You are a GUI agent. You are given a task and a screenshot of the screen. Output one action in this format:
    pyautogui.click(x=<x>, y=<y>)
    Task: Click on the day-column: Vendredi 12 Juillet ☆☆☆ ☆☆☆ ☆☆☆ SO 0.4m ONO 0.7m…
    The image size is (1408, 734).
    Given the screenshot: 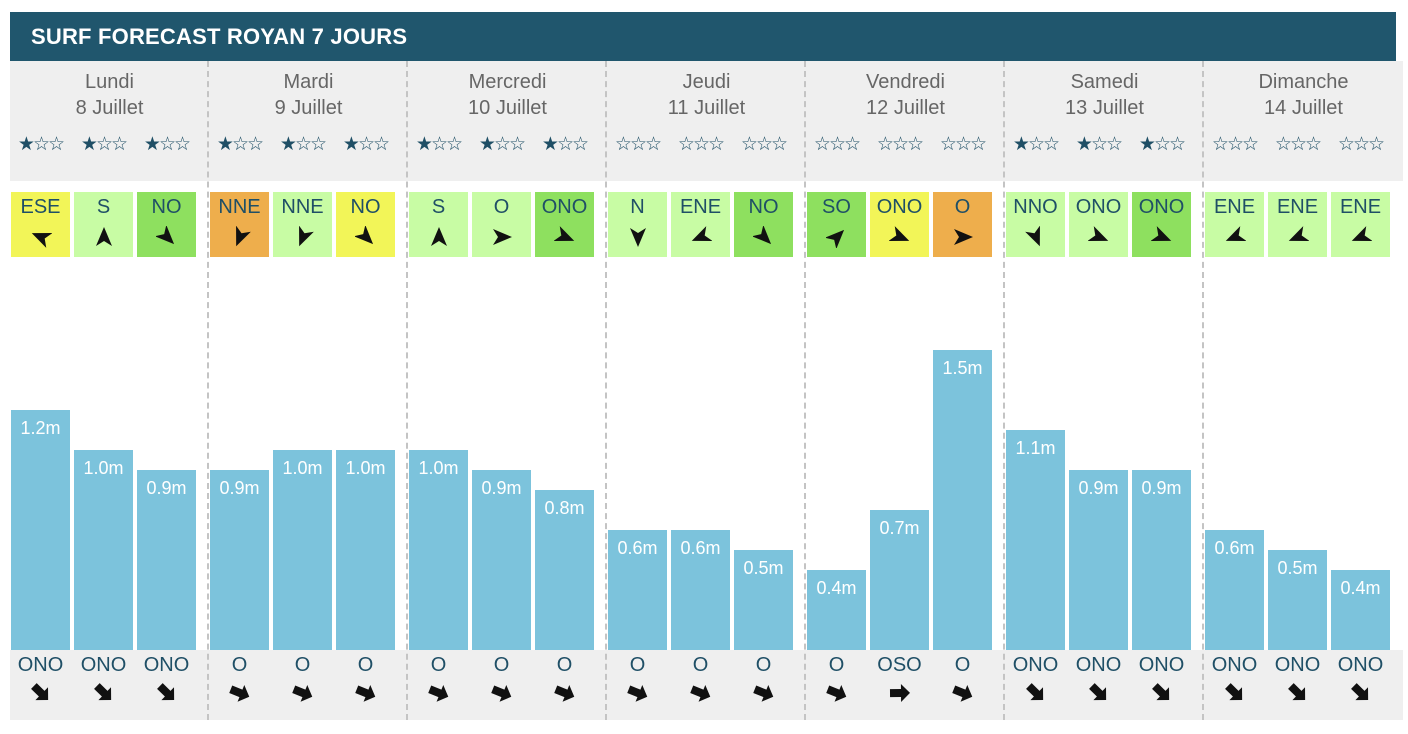 What is the action you would take?
    pyautogui.click(x=905, y=390)
    